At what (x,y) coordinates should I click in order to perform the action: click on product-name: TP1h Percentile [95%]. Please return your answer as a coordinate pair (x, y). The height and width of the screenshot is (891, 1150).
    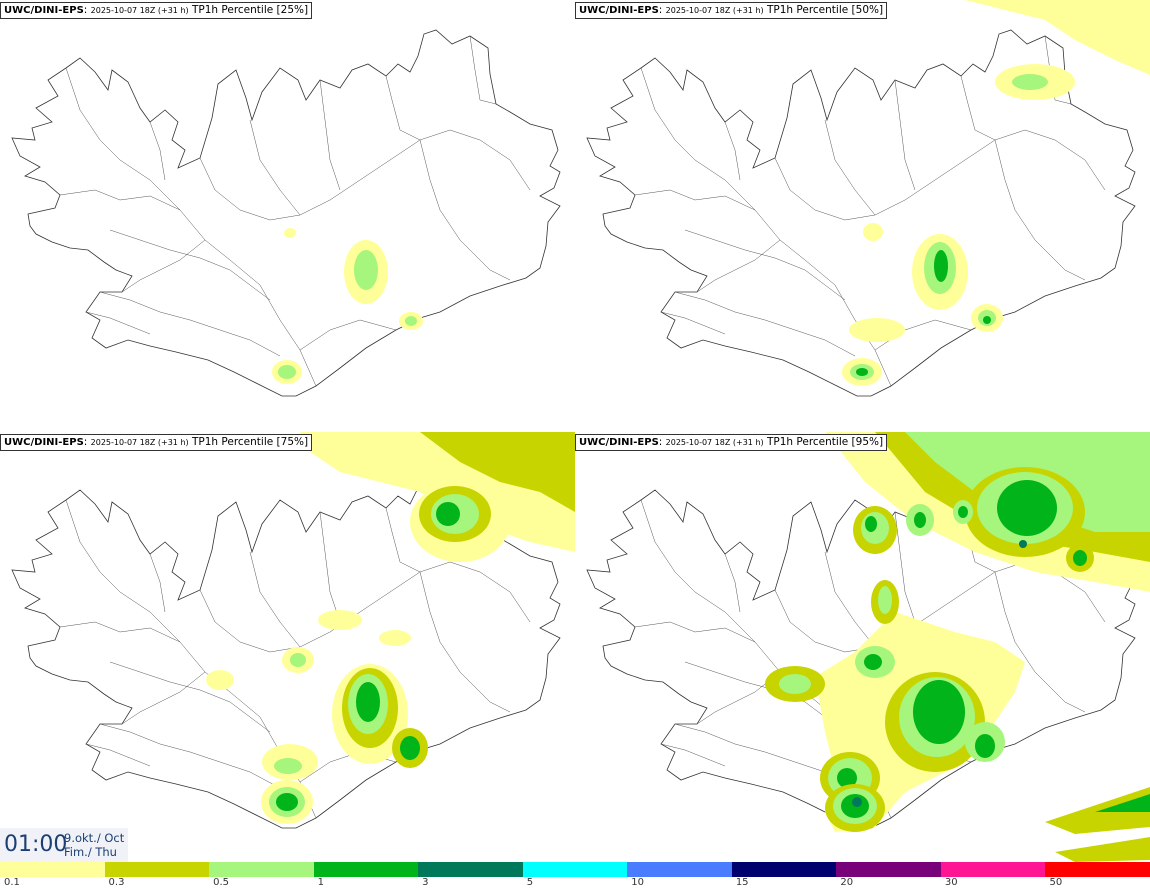
    Looking at the image, I should click on (825, 442).